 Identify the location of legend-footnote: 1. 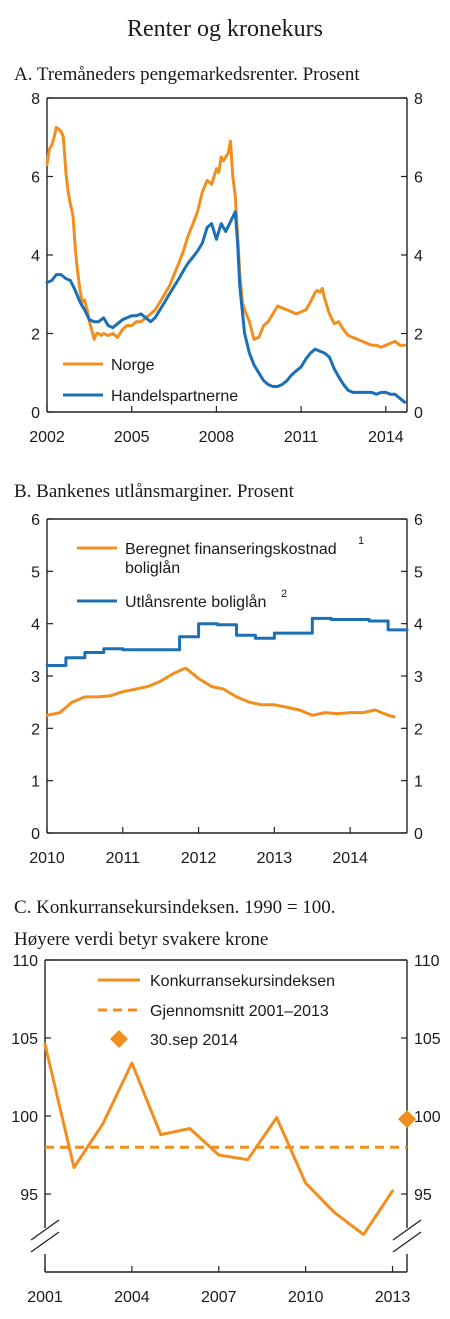
(361, 541).